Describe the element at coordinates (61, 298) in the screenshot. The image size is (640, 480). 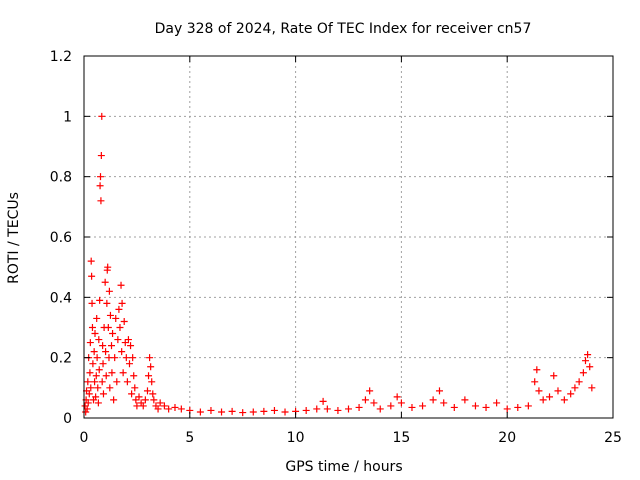
I see `y-tick-label: 0.4` at that location.